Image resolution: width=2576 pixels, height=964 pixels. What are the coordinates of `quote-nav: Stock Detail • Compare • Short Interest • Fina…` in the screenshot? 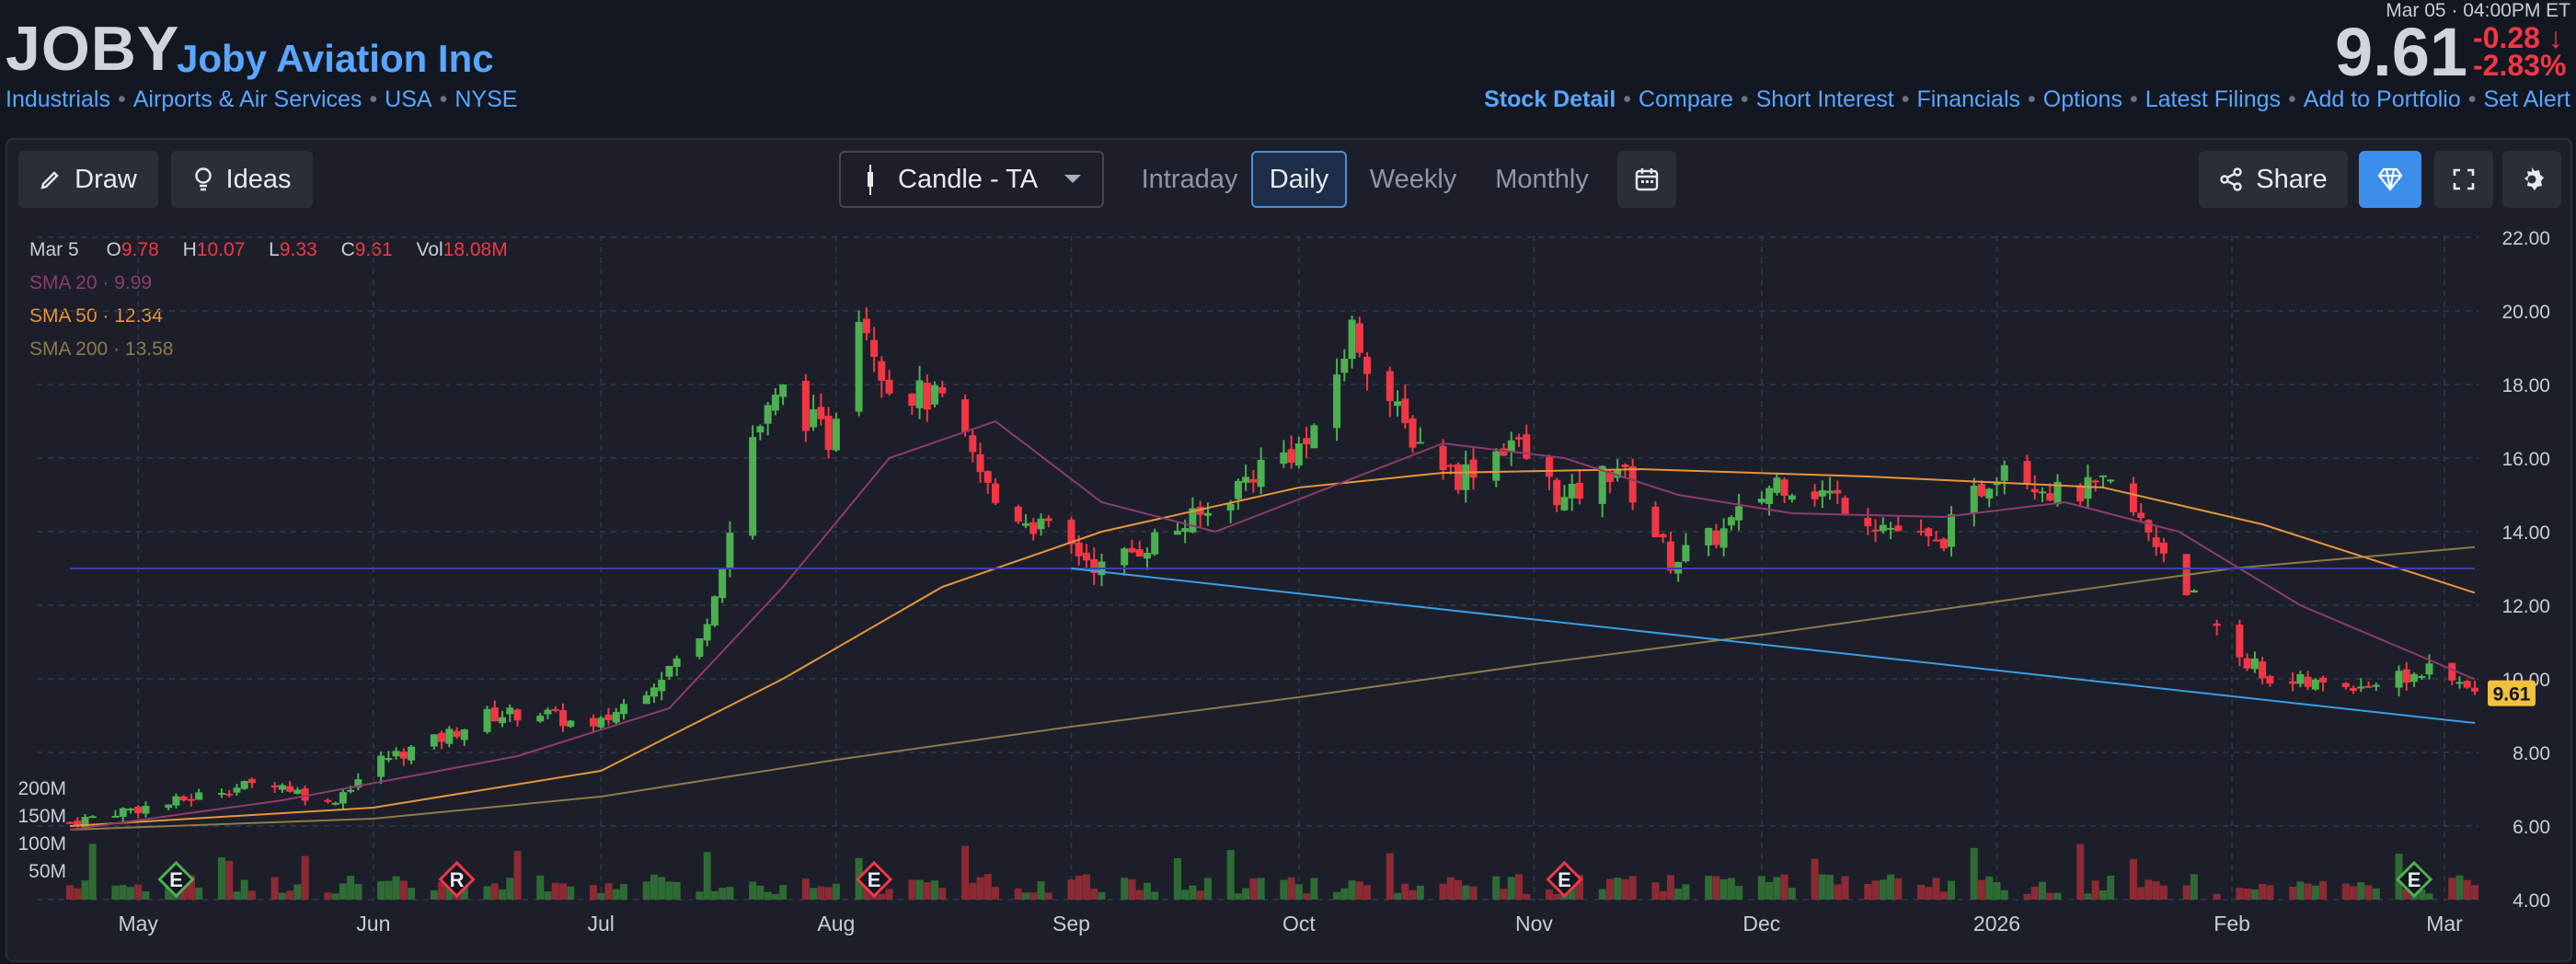 It's located at (2028, 99).